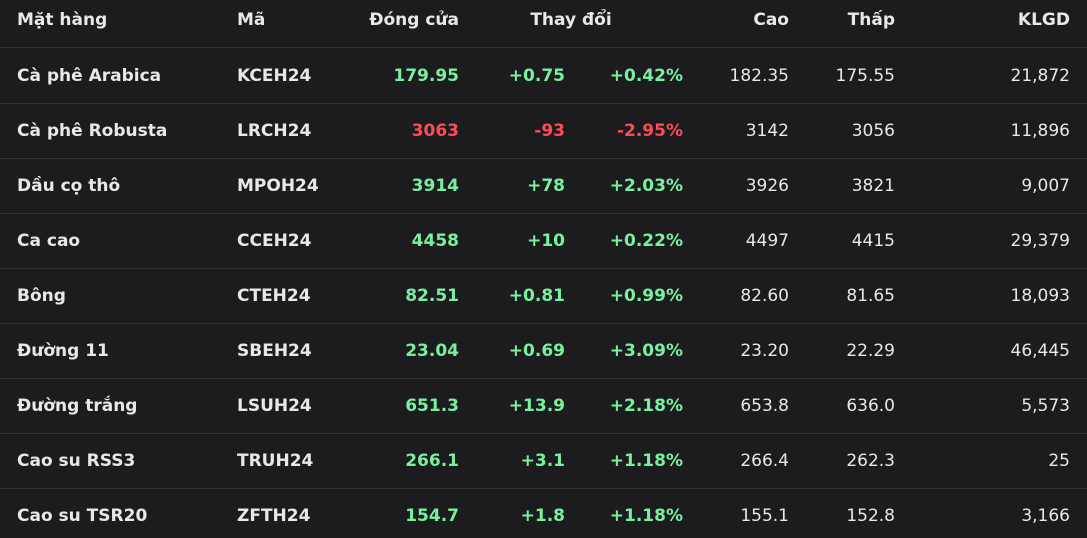  Describe the element at coordinates (435, 131) in the screenshot. I see `table-cell: 3063` at that location.